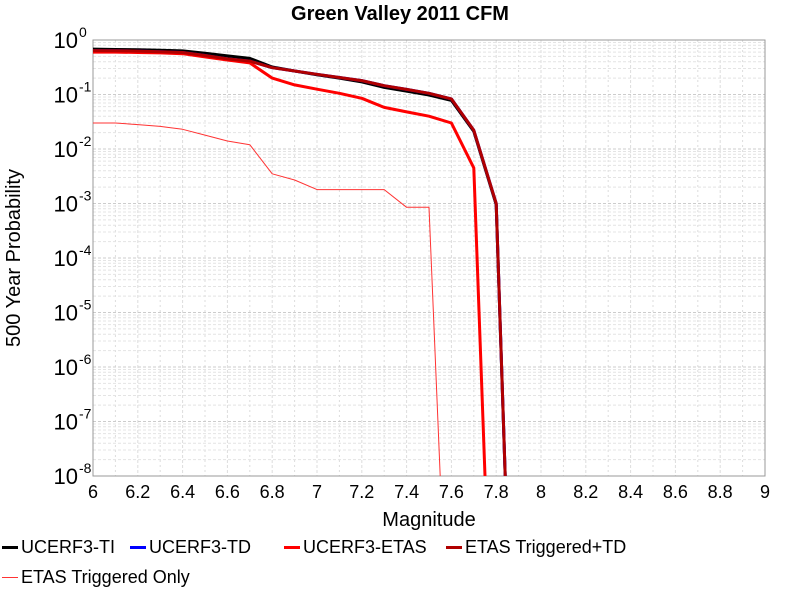  What do you see at coordinates (272, 492) in the screenshot?
I see `x-tick-label: 6.8` at bounding box center [272, 492].